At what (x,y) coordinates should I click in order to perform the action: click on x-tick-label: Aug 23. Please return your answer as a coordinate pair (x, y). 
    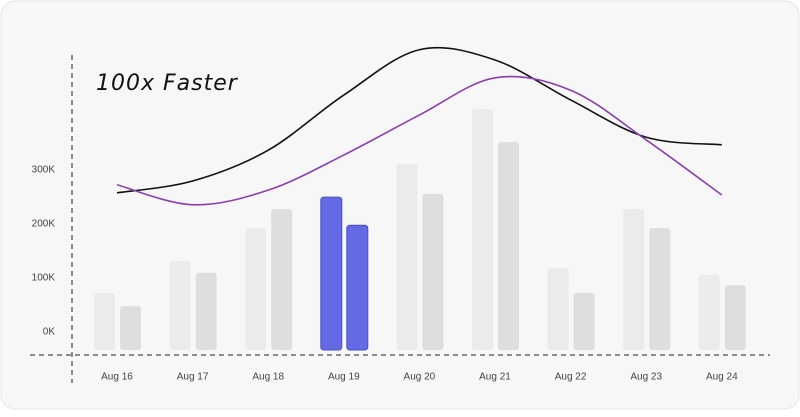
    Looking at the image, I should click on (646, 377).